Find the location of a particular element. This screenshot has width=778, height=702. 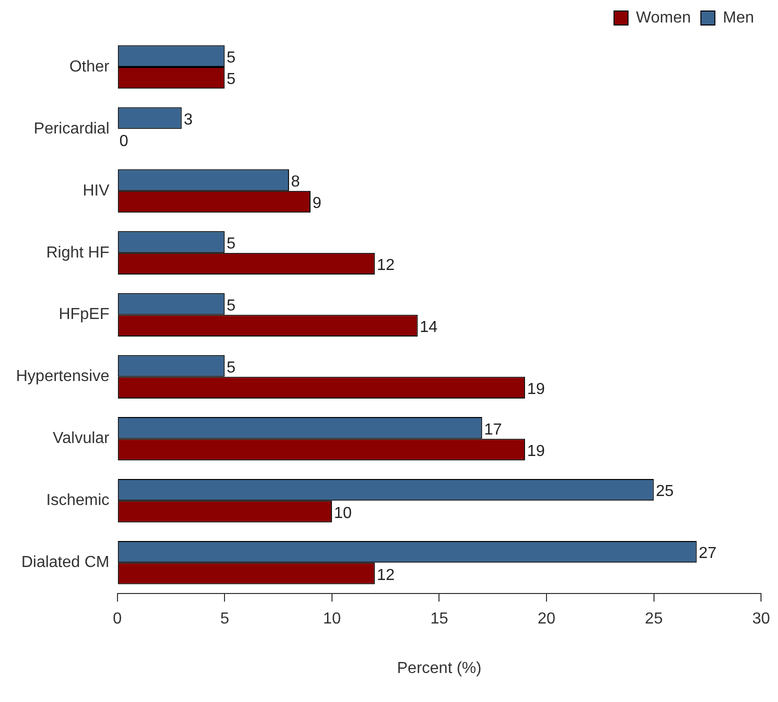

data-label: 27 is located at coordinates (707, 553).